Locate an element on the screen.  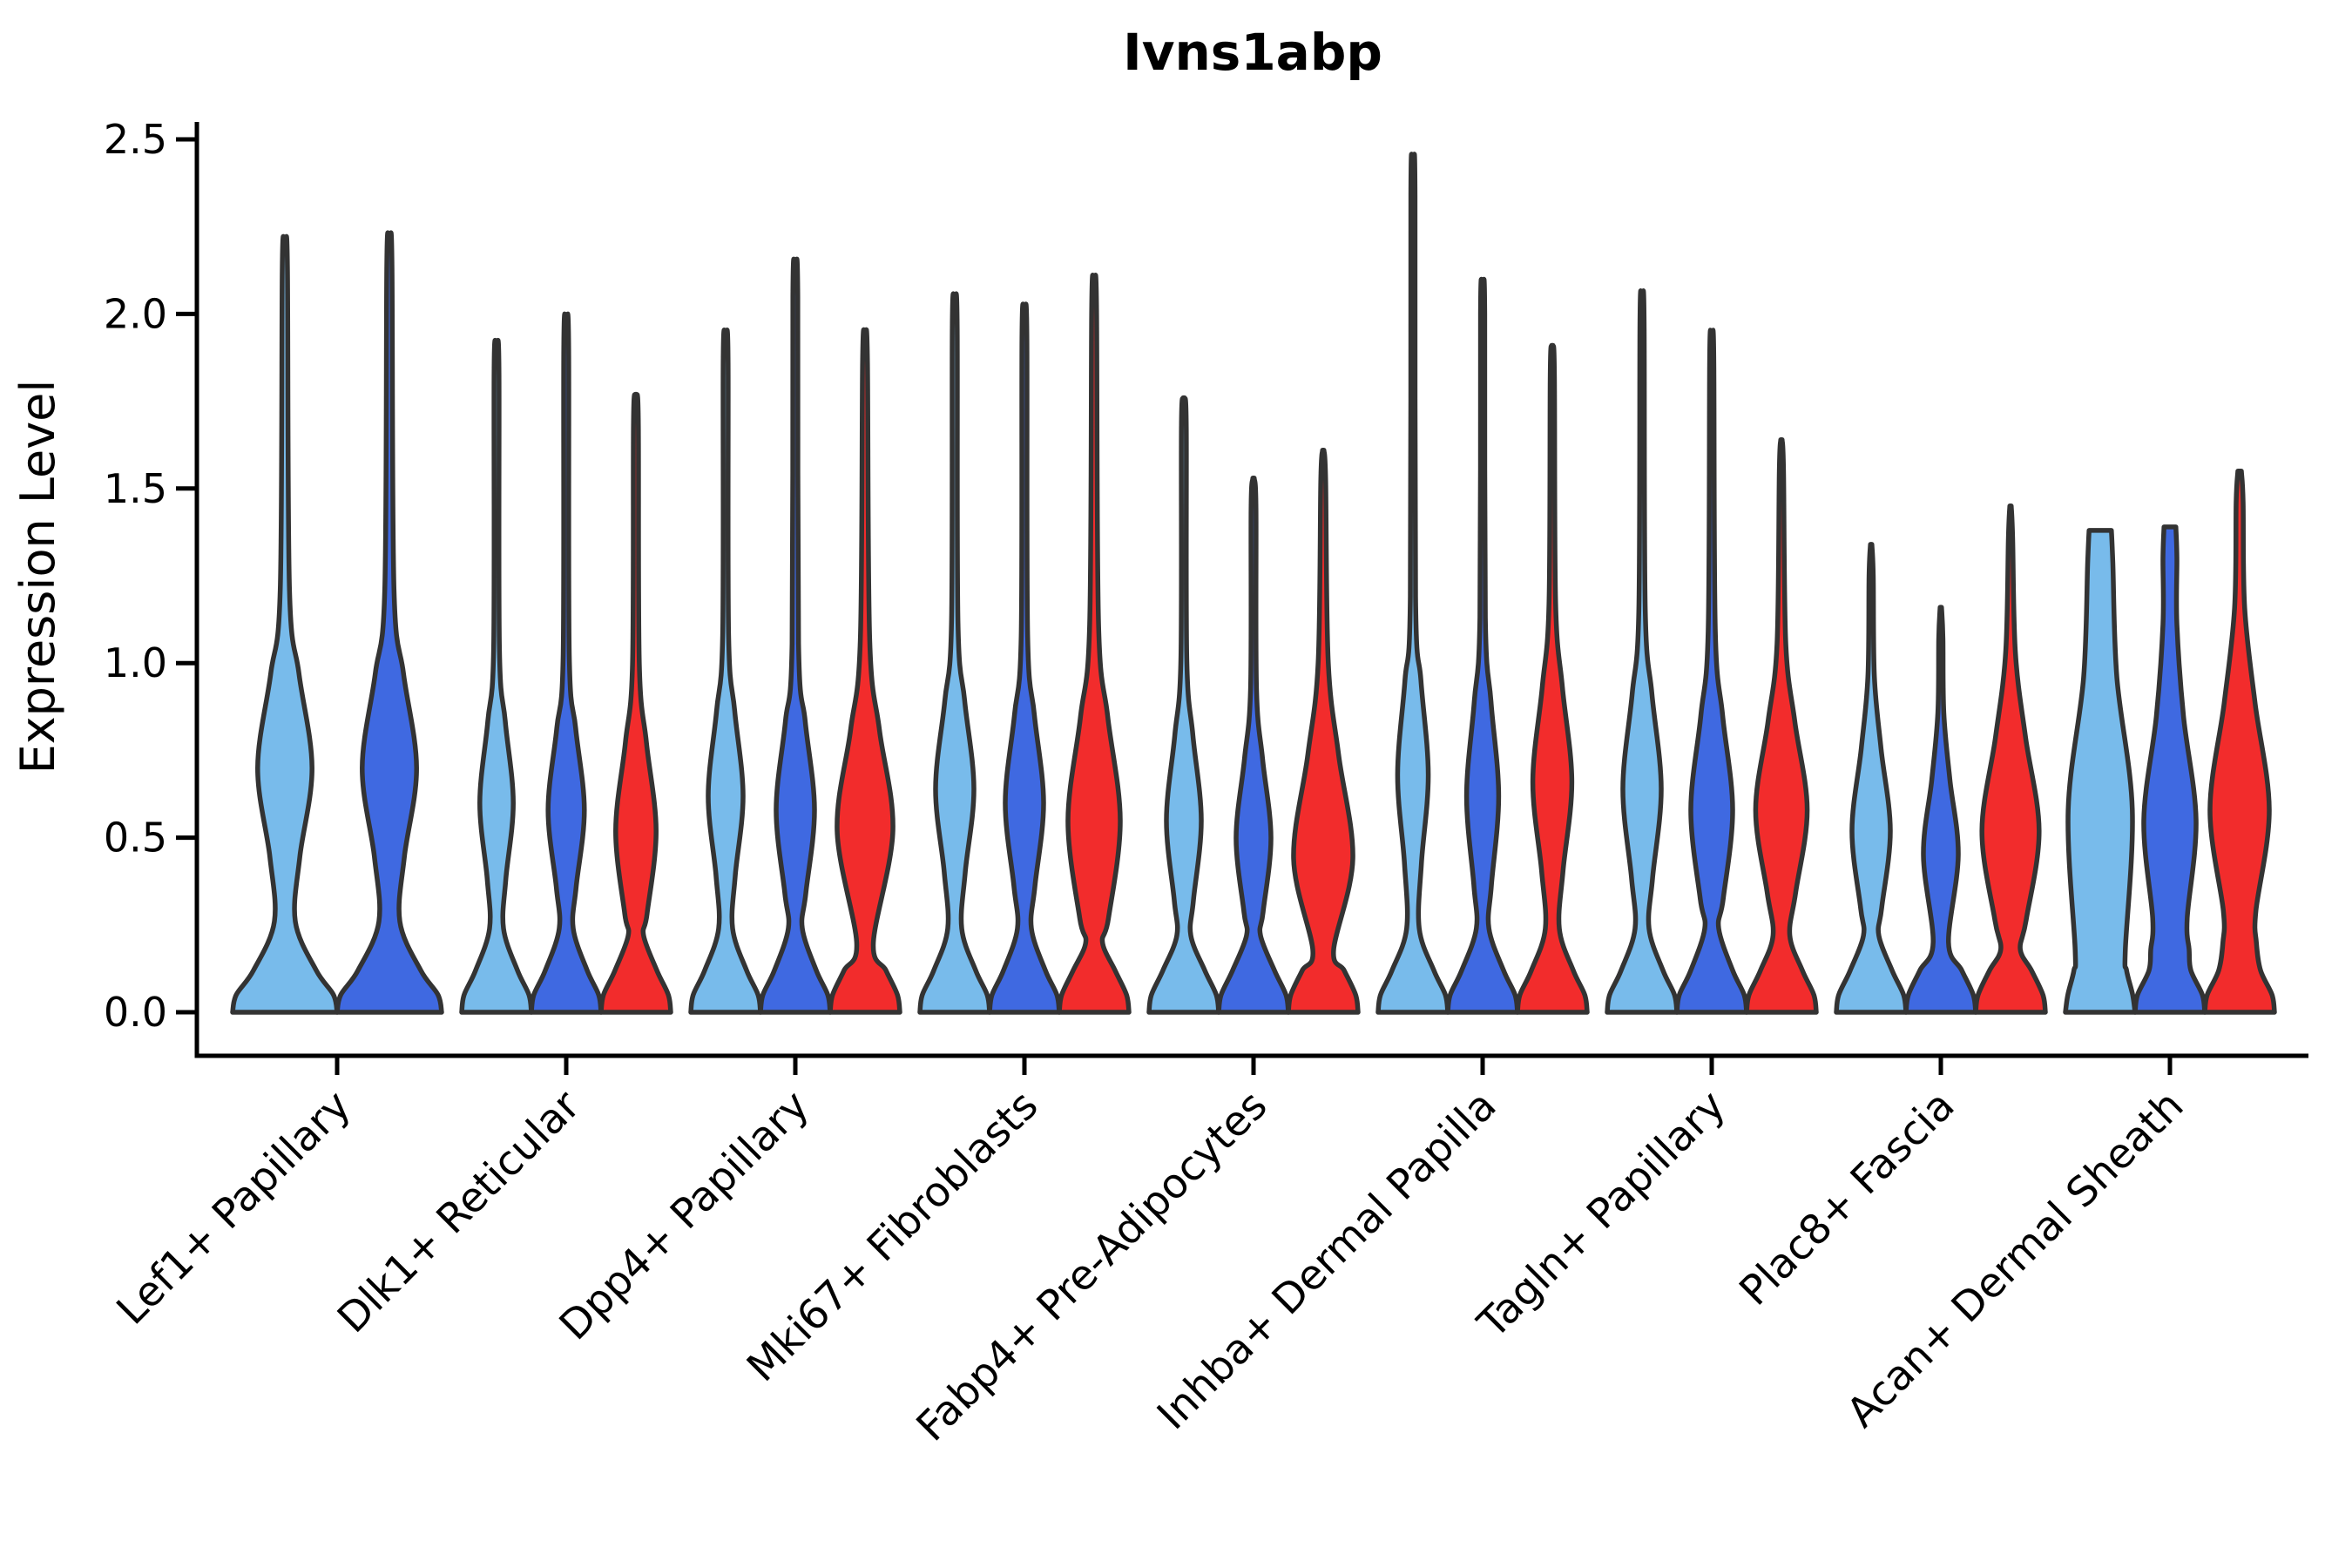
y-tick-label: 0.5 is located at coordinates (135, 838).